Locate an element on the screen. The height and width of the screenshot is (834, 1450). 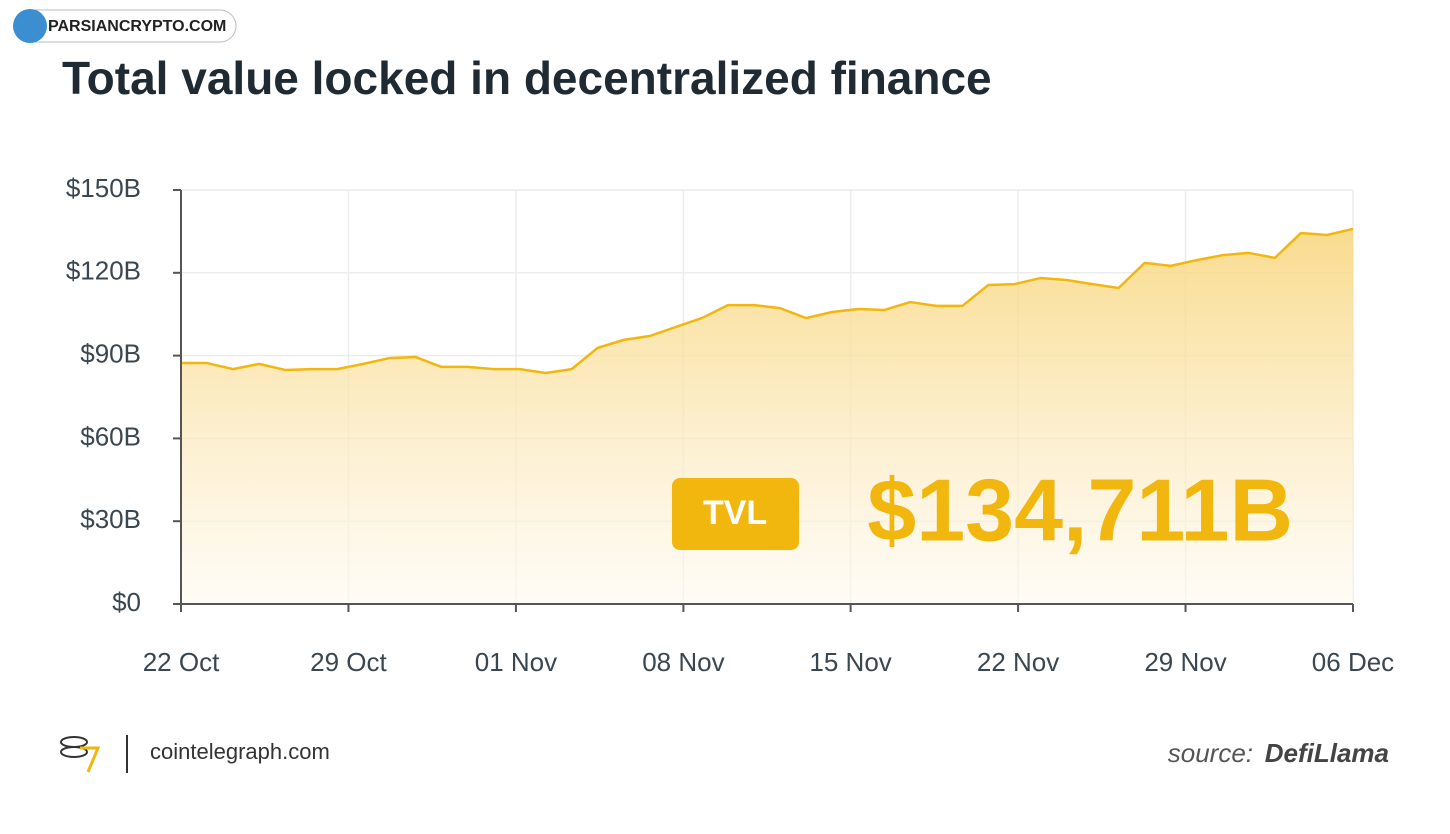
brand: cointelegraph.com is located at coordinates (195, 754).